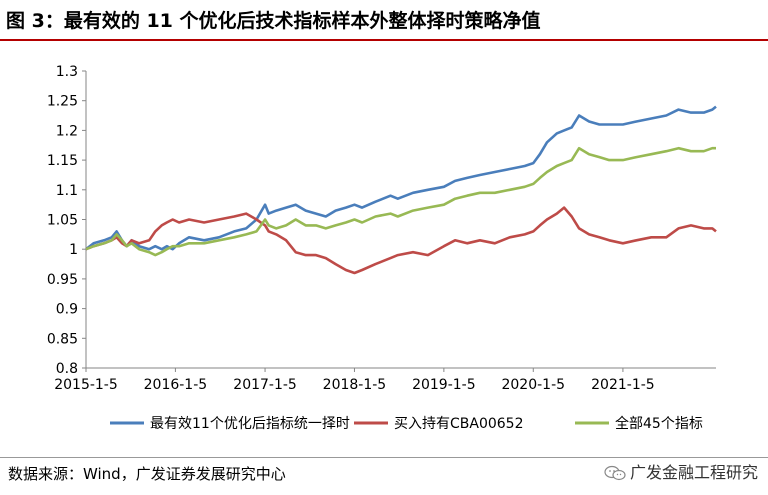 The image size is (768, 495). I want to click on title-rule, so click(384, 40).